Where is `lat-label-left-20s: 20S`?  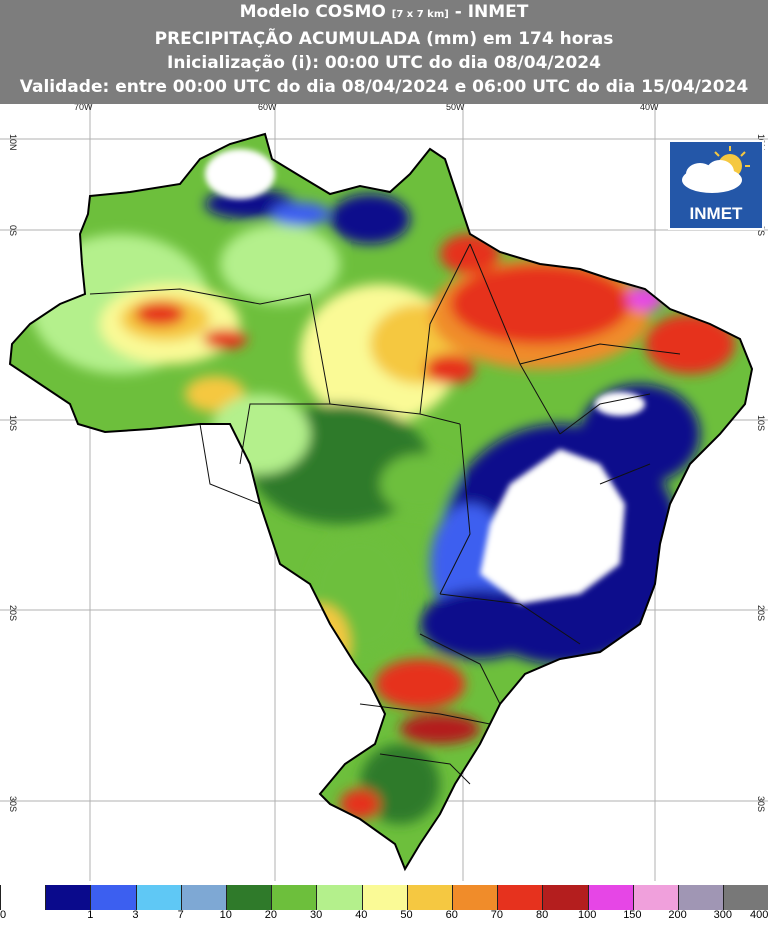
lat-label-left-20s: 20S is located at coordinates (13, 613).